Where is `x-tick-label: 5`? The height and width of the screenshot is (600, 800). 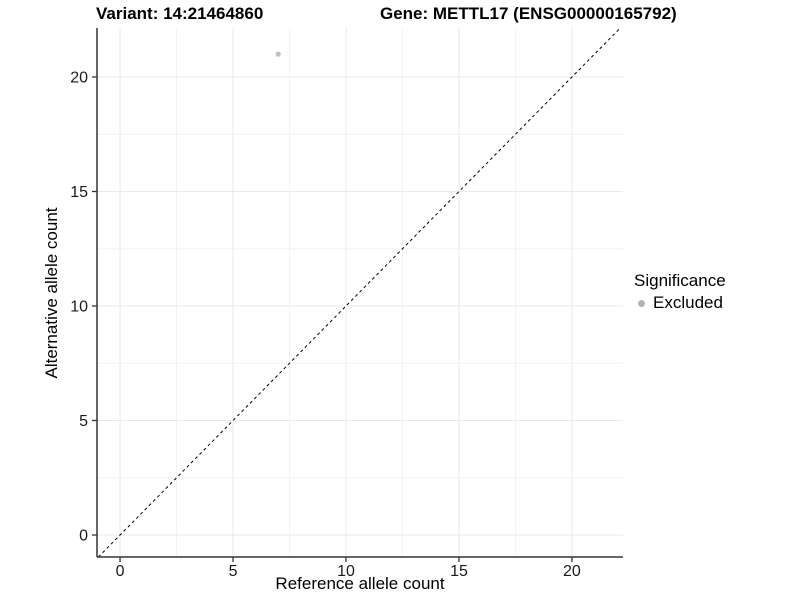
x-tick-label: 5 is located at coordinates (233, 571).